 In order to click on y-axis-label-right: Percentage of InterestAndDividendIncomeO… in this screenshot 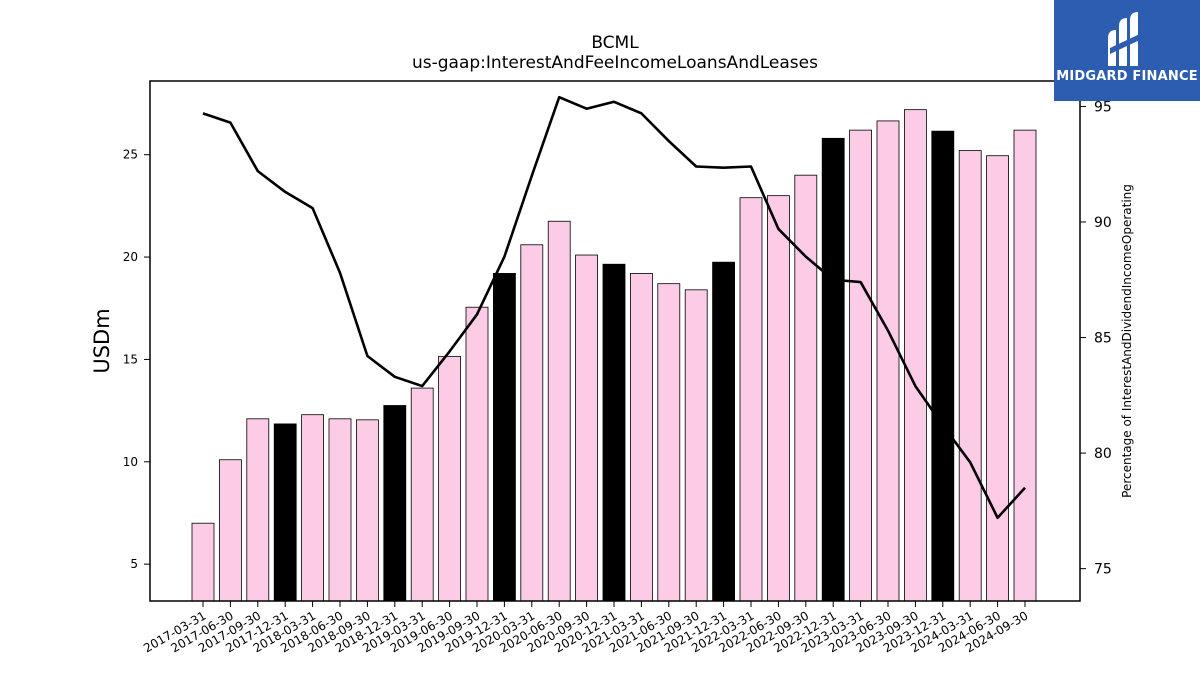, I will do `click(1127, 341)`.